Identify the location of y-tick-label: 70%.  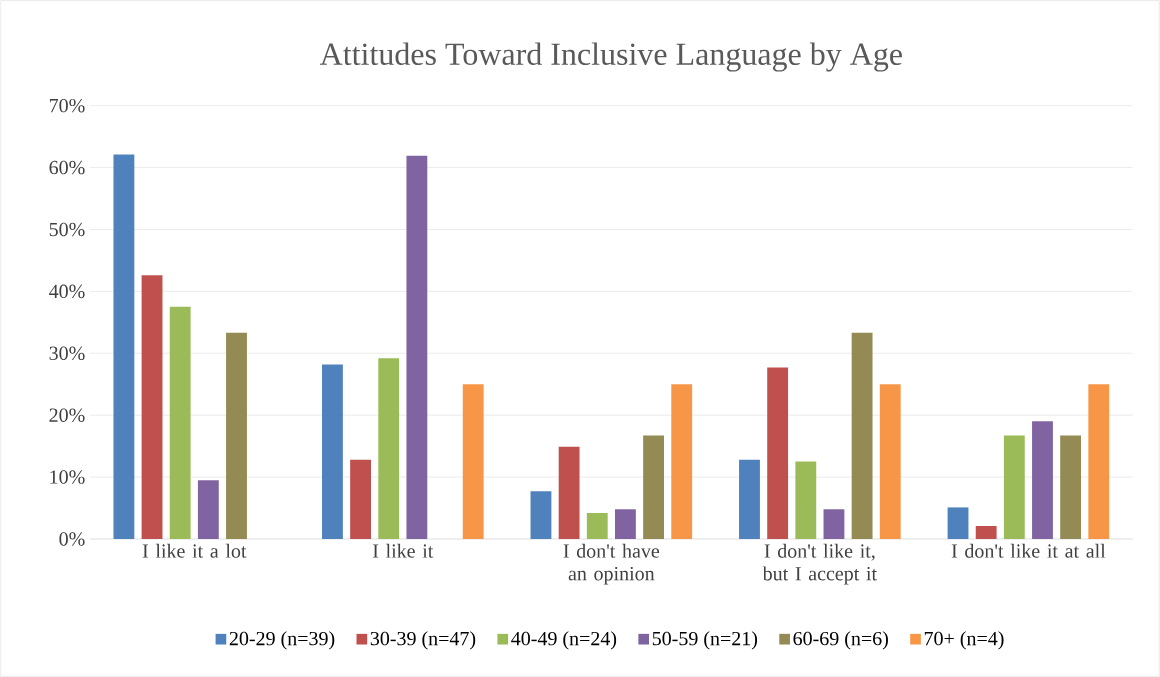
(67, 105).